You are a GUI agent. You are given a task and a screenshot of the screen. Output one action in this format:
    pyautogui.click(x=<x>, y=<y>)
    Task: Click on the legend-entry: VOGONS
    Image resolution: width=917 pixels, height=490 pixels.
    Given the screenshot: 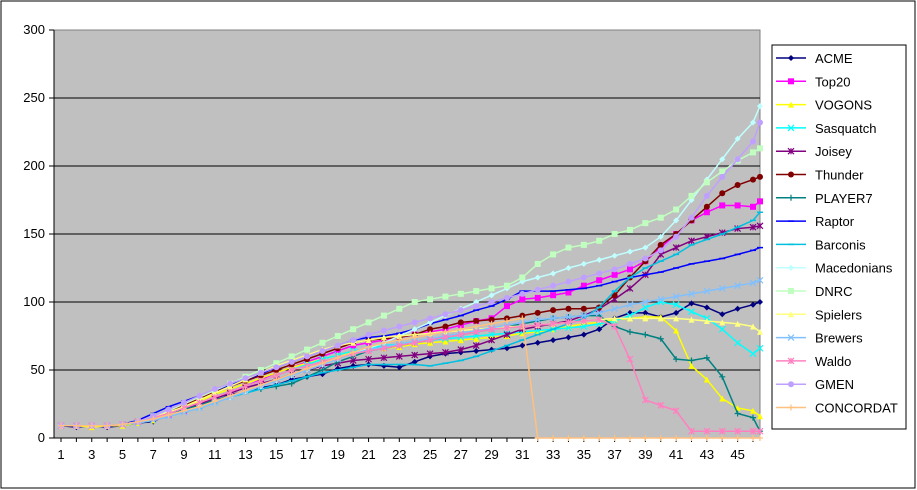 What is the action you would take?
    pyautogui.click(x=824, y=105)
    